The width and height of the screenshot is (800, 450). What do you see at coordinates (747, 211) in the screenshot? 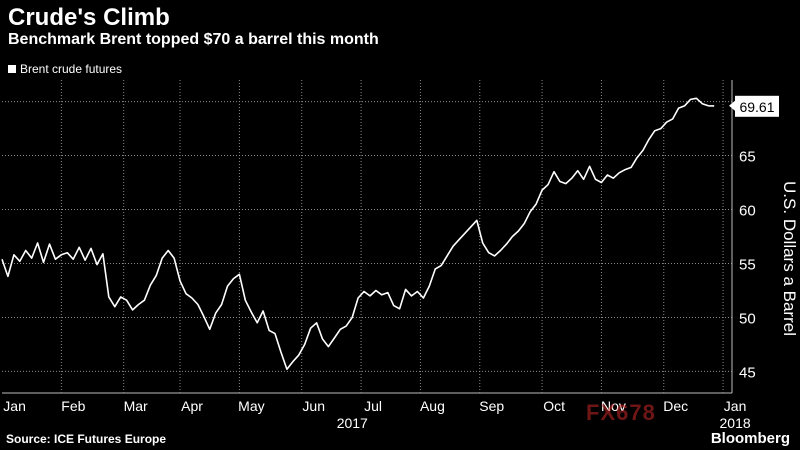
I see `y-tick-label: 60` at bounding box center [747, 211].